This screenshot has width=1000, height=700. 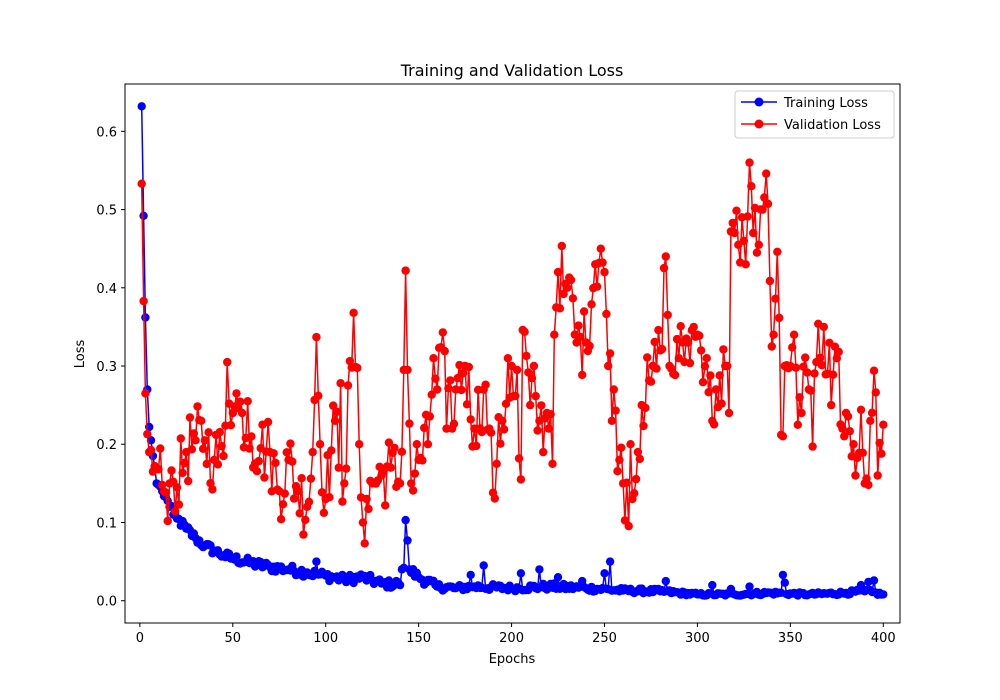 What do you see at coordinates (697, 638) in the screenshot?
I see `x-tick-label: 300` at bounding box center [697, 638].